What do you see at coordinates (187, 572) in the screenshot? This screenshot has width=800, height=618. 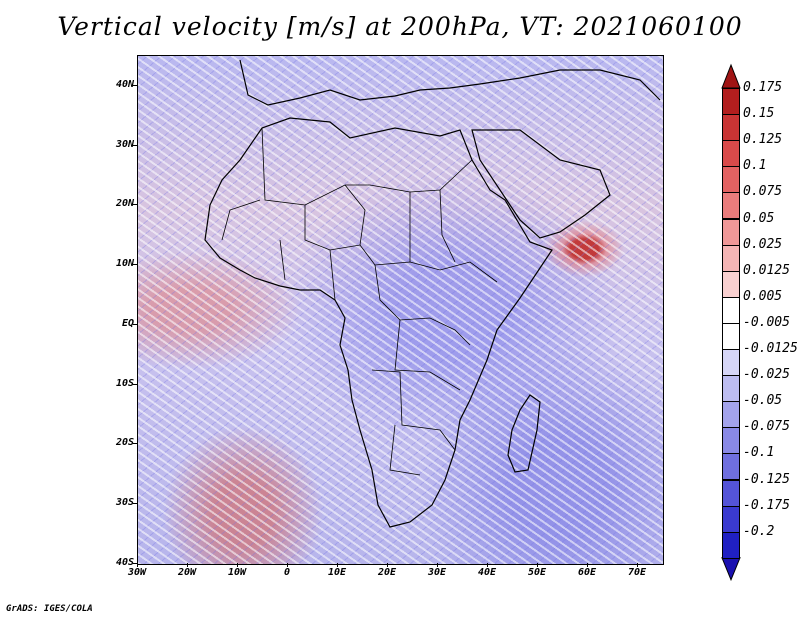 I see `lon-label: 20W` at bounding box center [187, 572].